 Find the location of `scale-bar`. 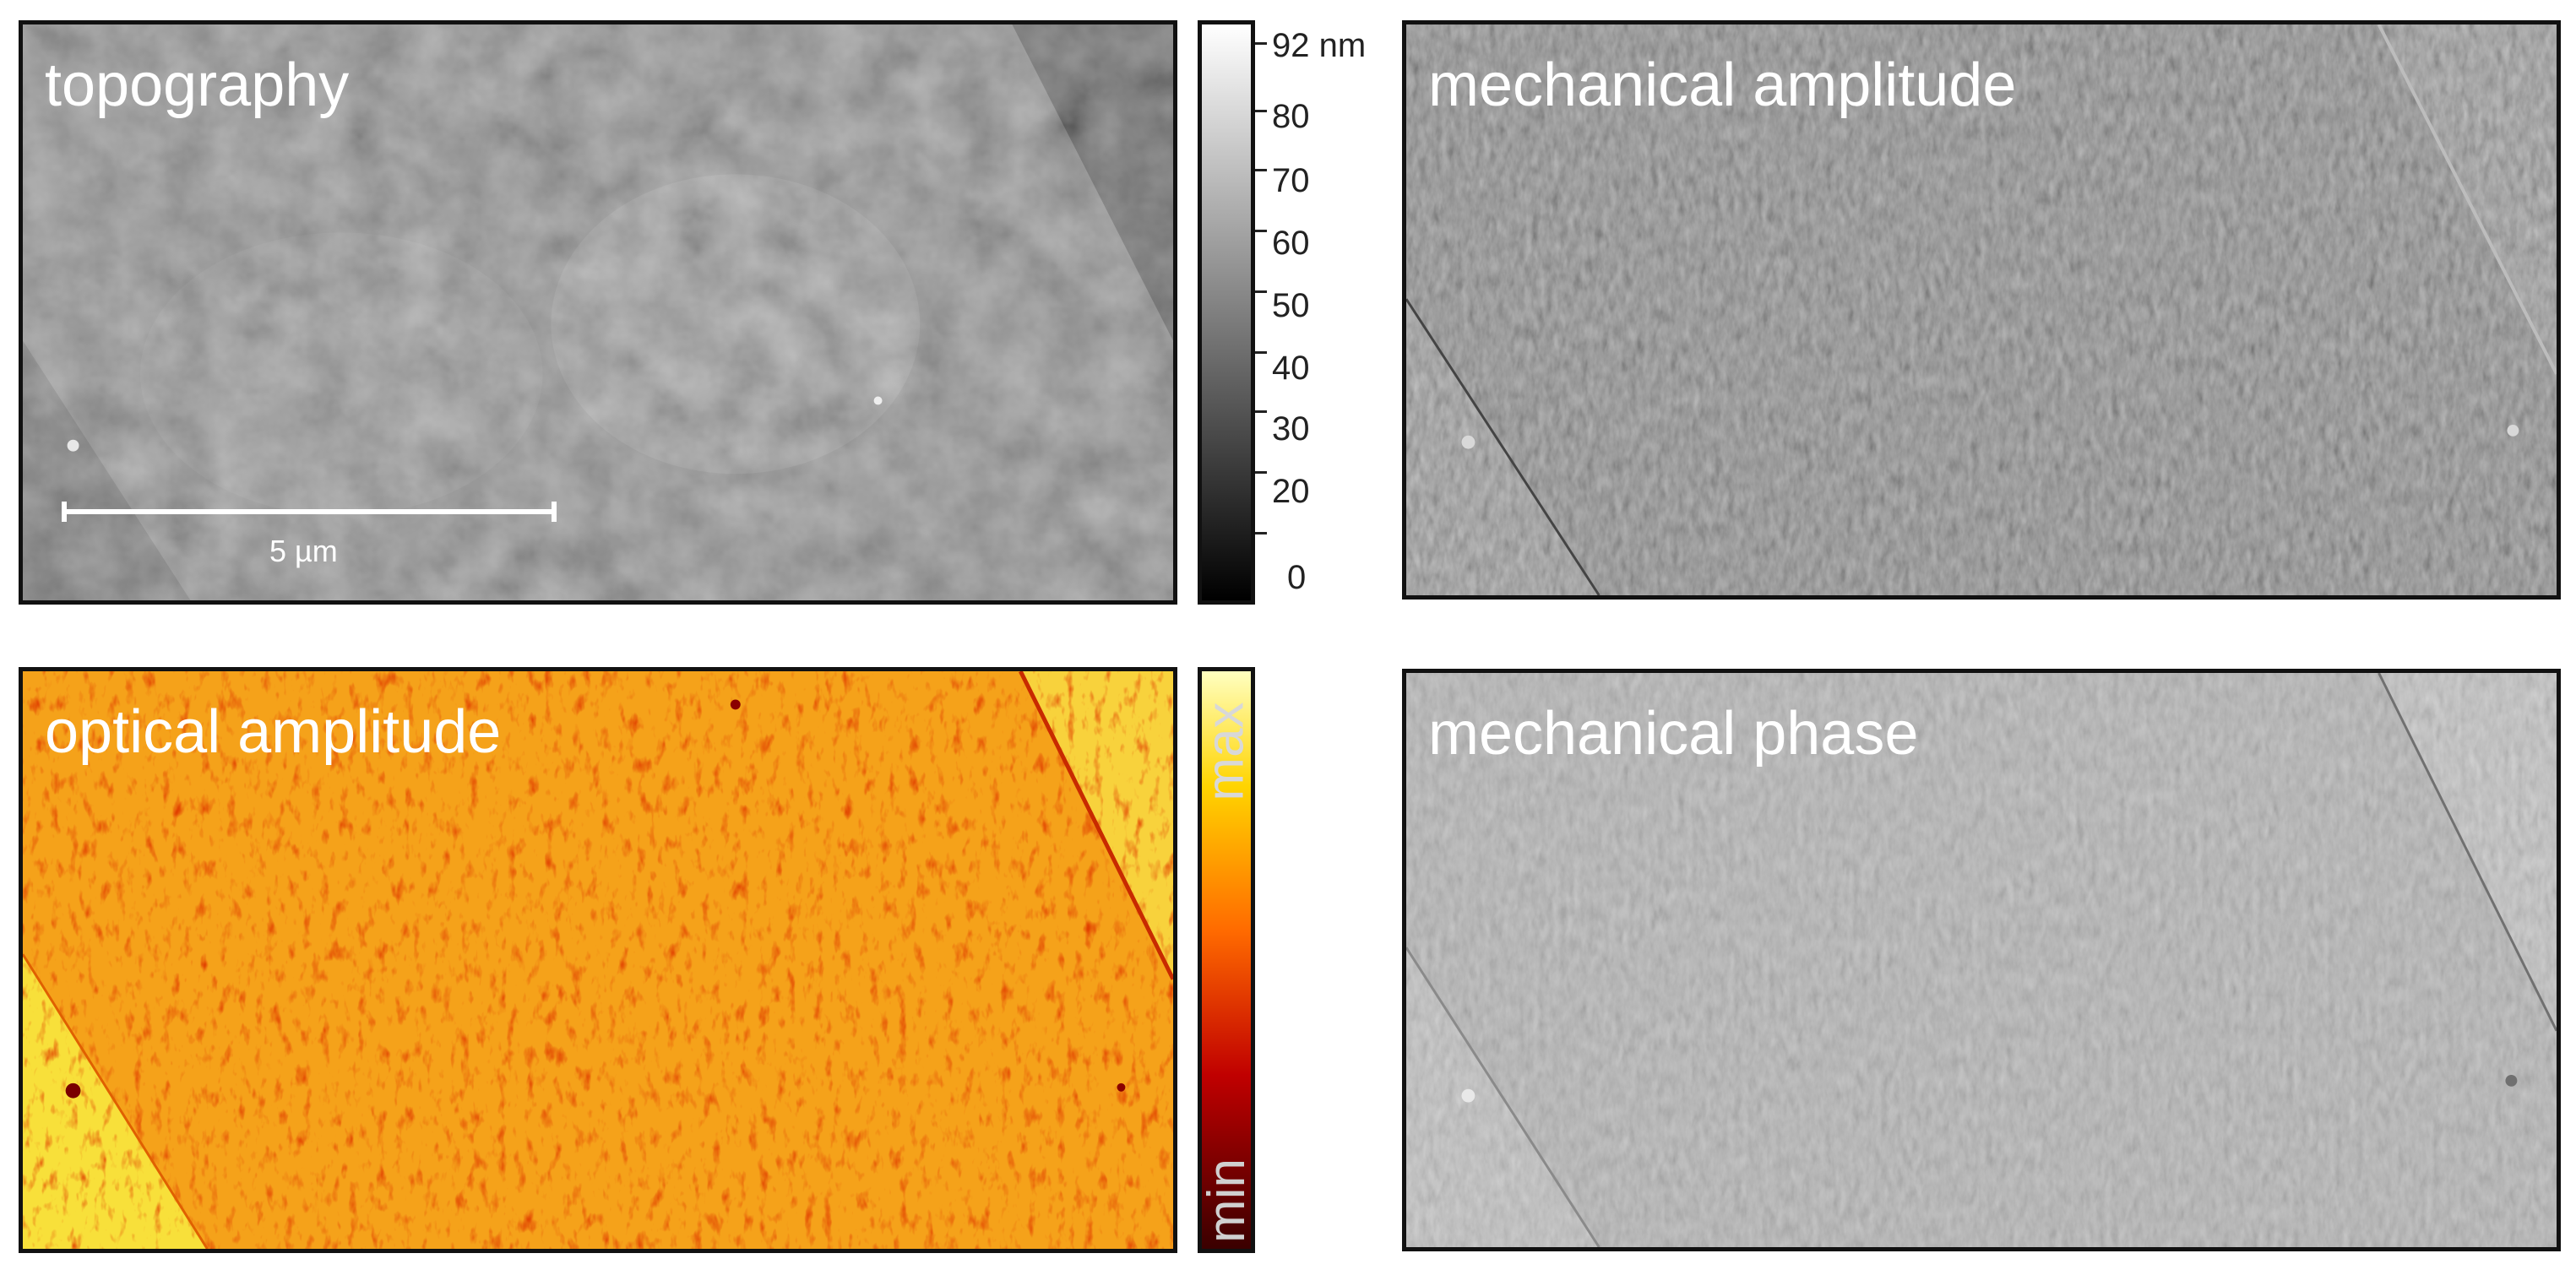

scale-bar is located at coordinates (309, 512).